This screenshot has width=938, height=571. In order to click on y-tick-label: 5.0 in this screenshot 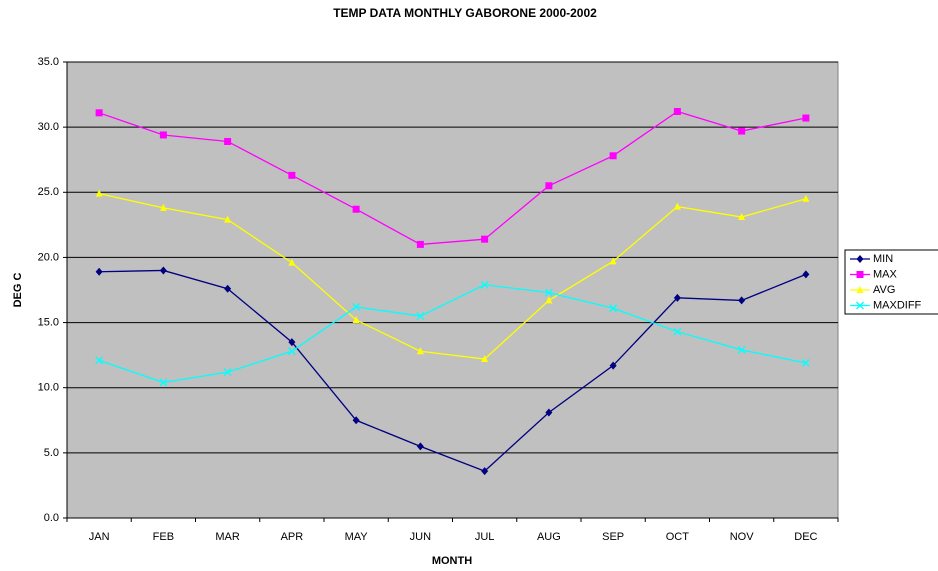, I will do `click(51, 453)`.